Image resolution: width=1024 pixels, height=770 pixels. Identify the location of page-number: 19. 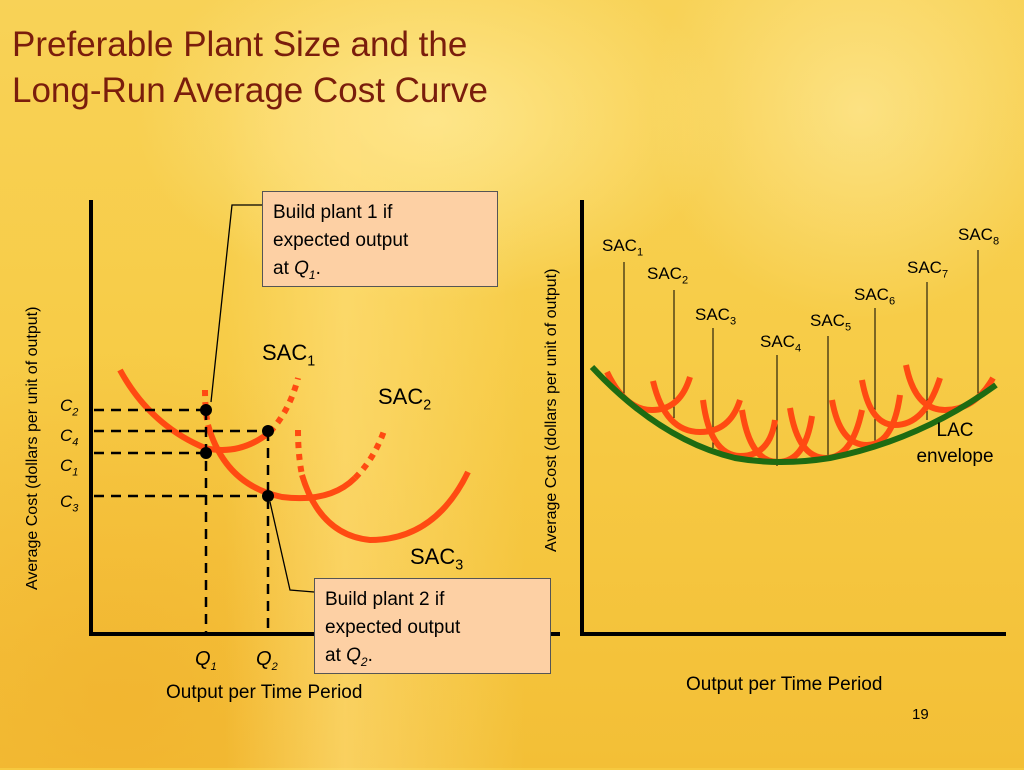
(920, 714).